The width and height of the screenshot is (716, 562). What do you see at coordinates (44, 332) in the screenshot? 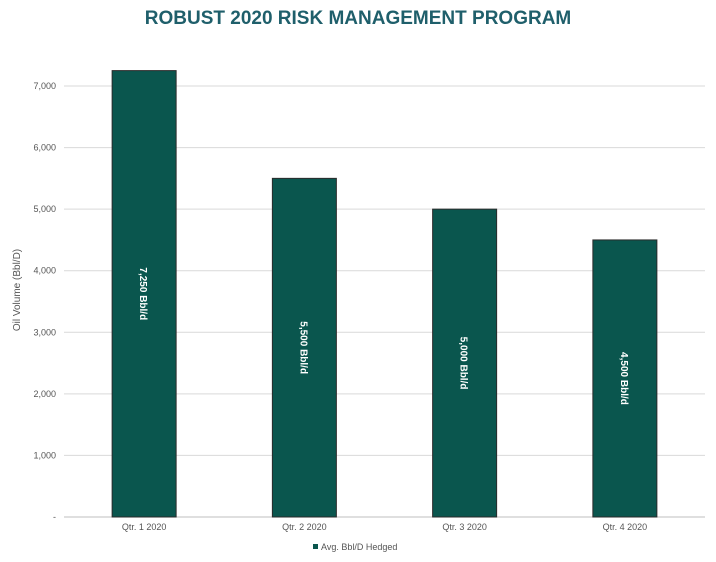
I see `y-tick-label: 3,000` at bounding box center [44, 332].